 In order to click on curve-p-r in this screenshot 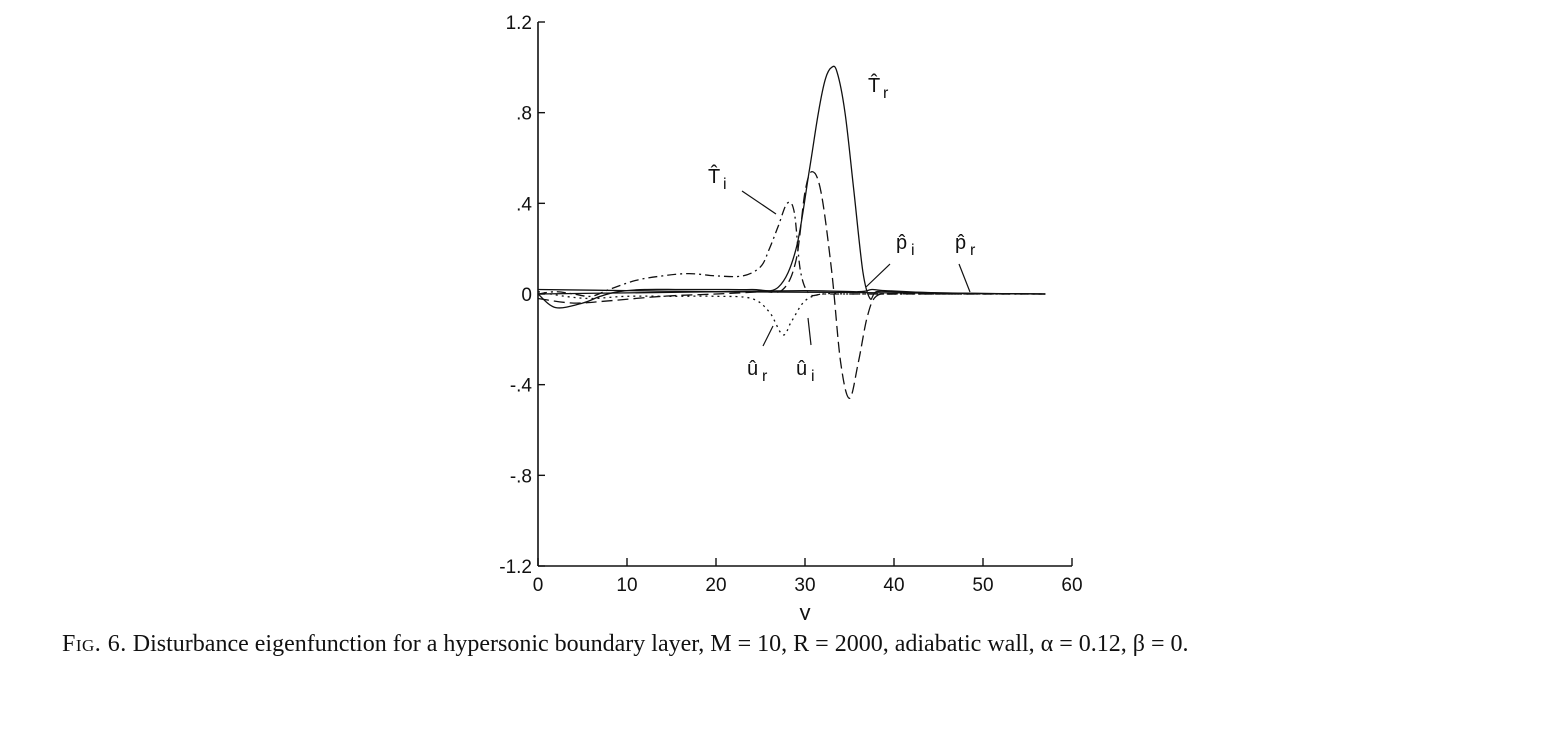, I will do `click(791, 291)`.